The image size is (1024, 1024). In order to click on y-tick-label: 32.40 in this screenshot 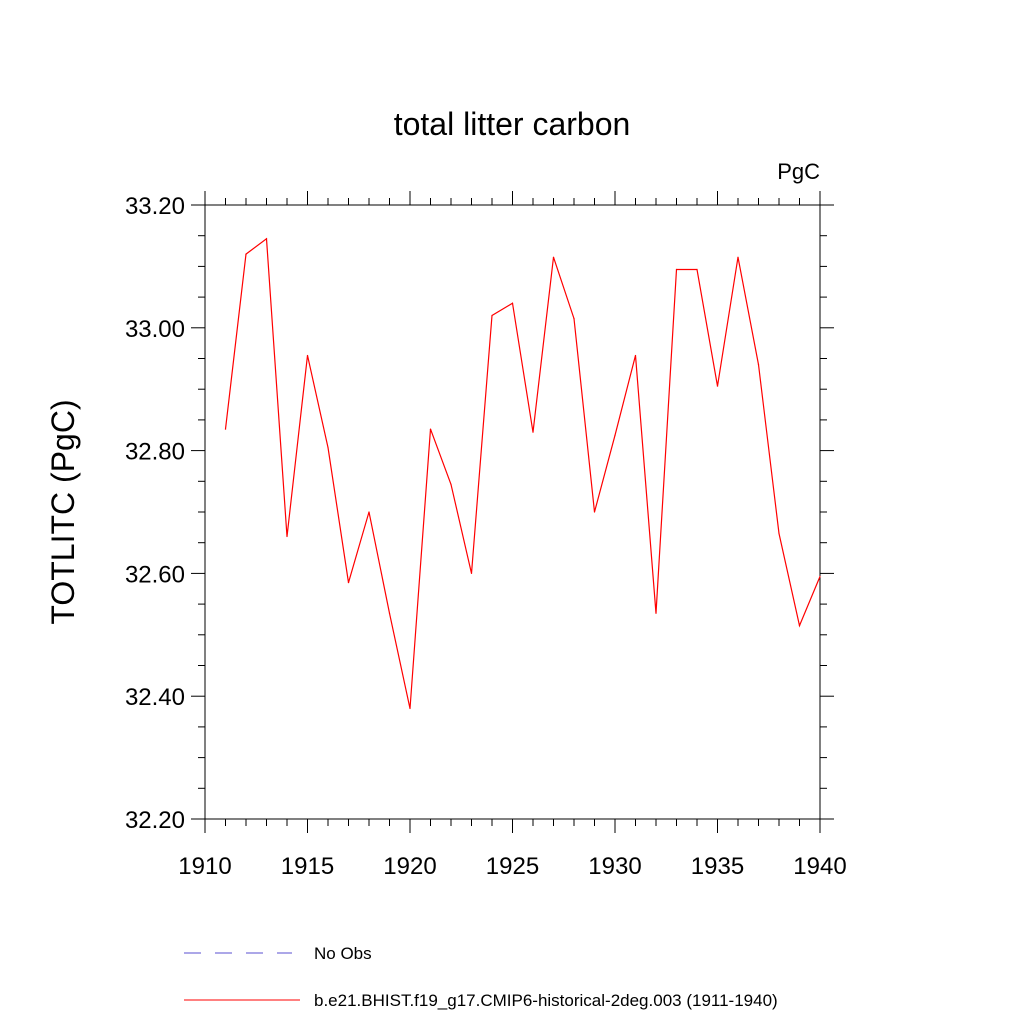, I will do `click(155, 697)`.